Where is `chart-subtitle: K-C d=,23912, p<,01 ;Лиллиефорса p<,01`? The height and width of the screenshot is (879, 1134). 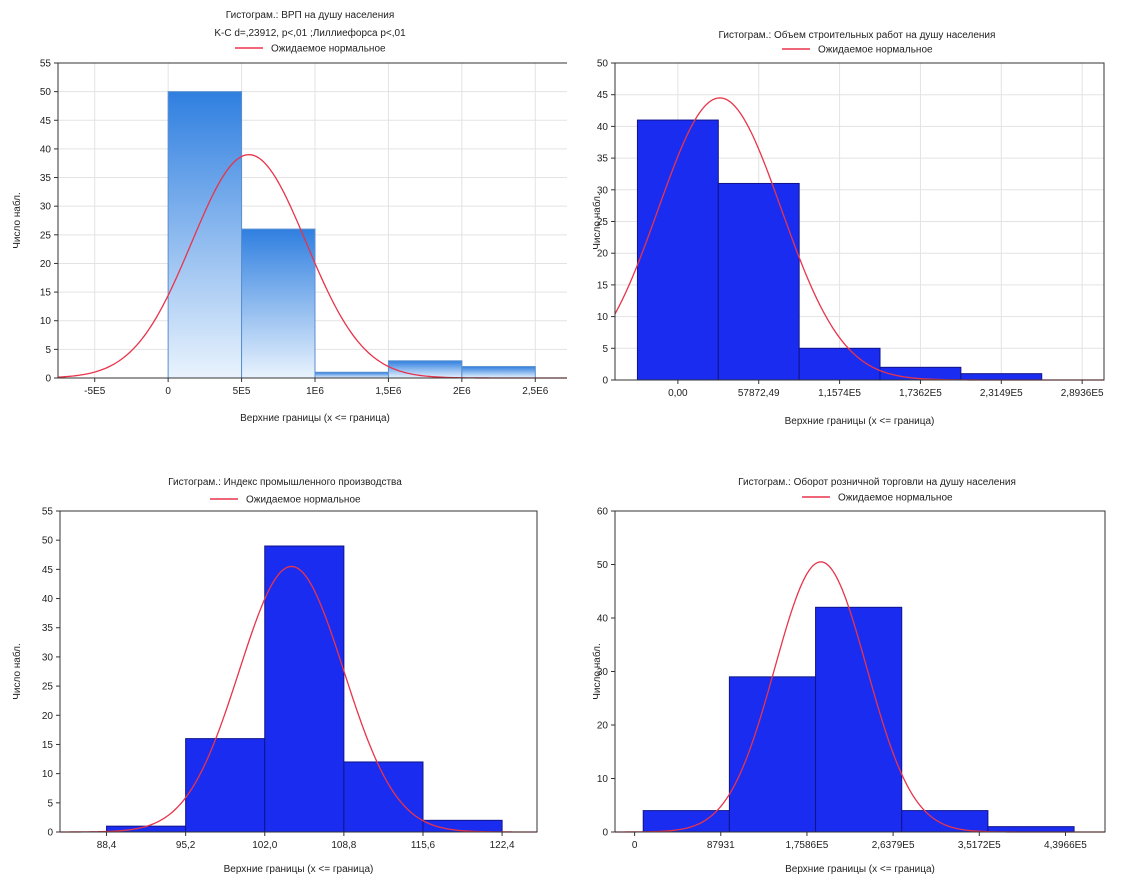 chart-subtitle: K-C d=,23912, p<,01 ;Лиллиефорса p<,01 is located at coordinates (310, 33).